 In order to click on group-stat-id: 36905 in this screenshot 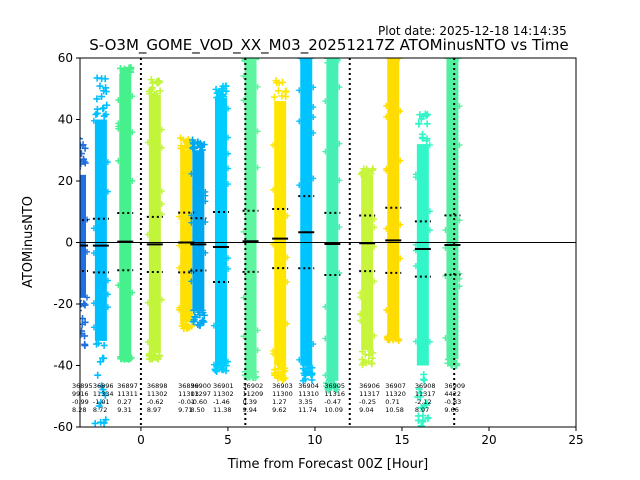, I will do `click(334, 386)`.